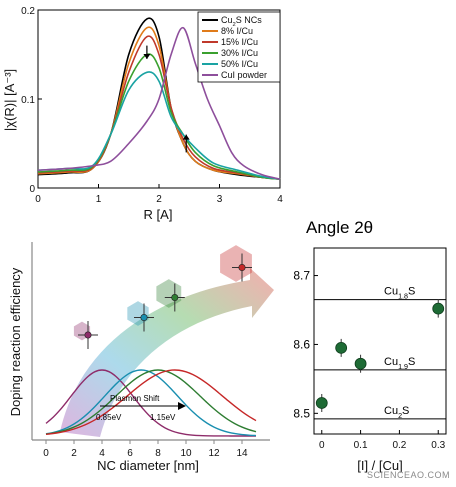 The width and height of the screenshot is (456, 487). I want to click on angle-y-tick-label: 8.7, so click(301, 276).